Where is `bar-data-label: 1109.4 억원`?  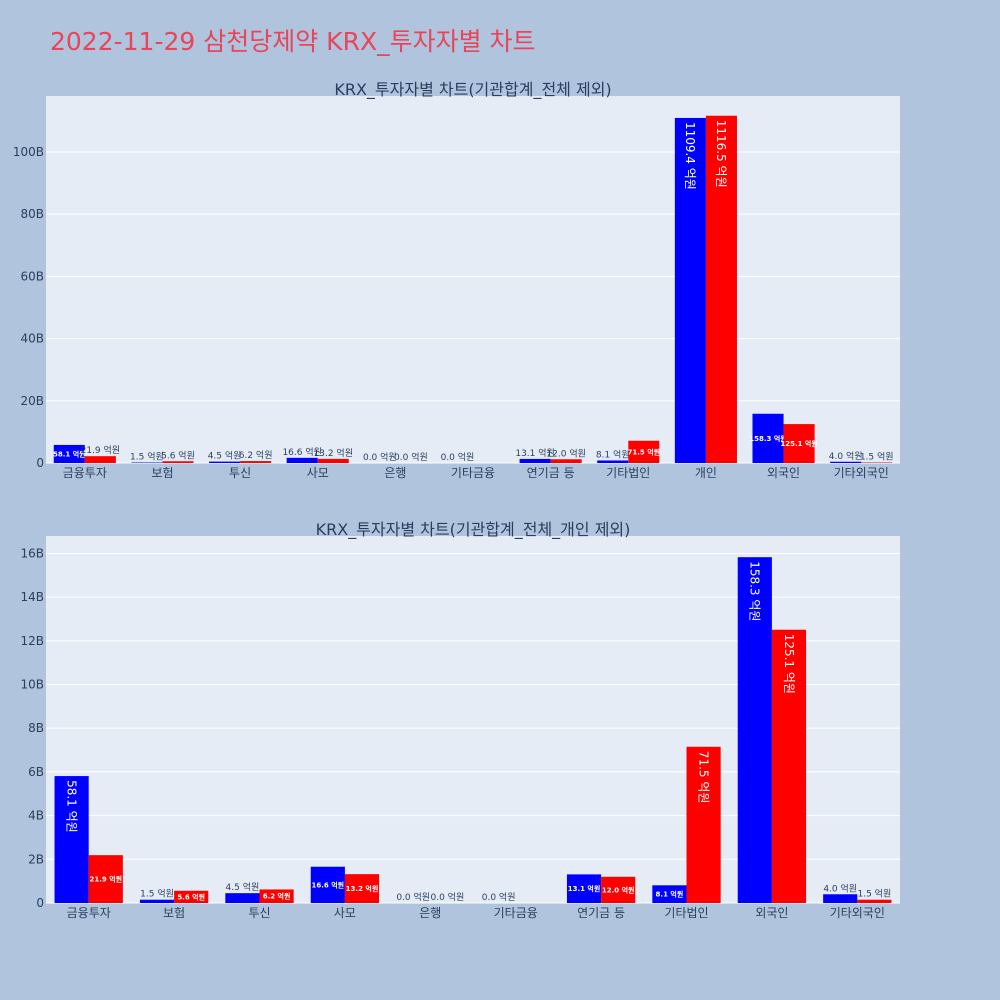
bar-data-label: 1109.4 억원 is located at coordinates (690, 156).